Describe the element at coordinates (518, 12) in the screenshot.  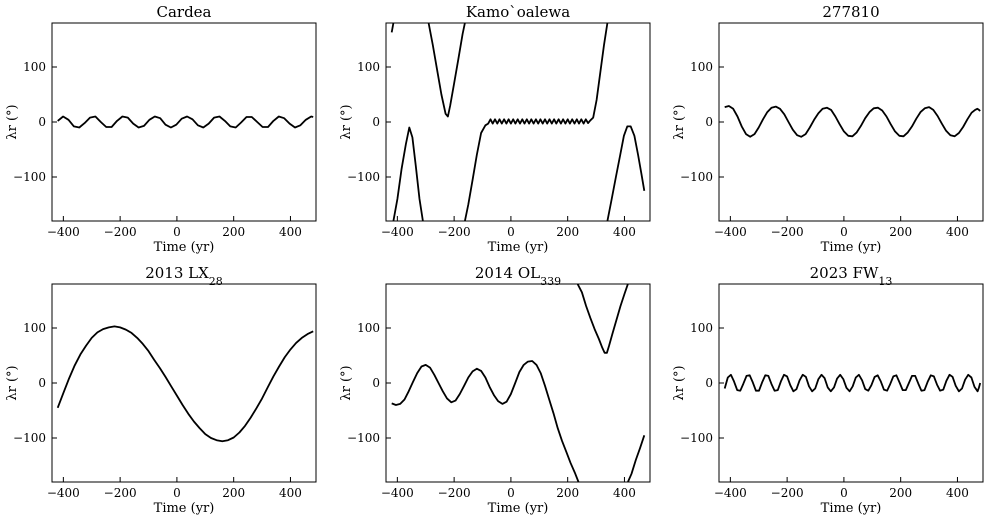
I see `chart-title: Kamo`oalewa` at that location.